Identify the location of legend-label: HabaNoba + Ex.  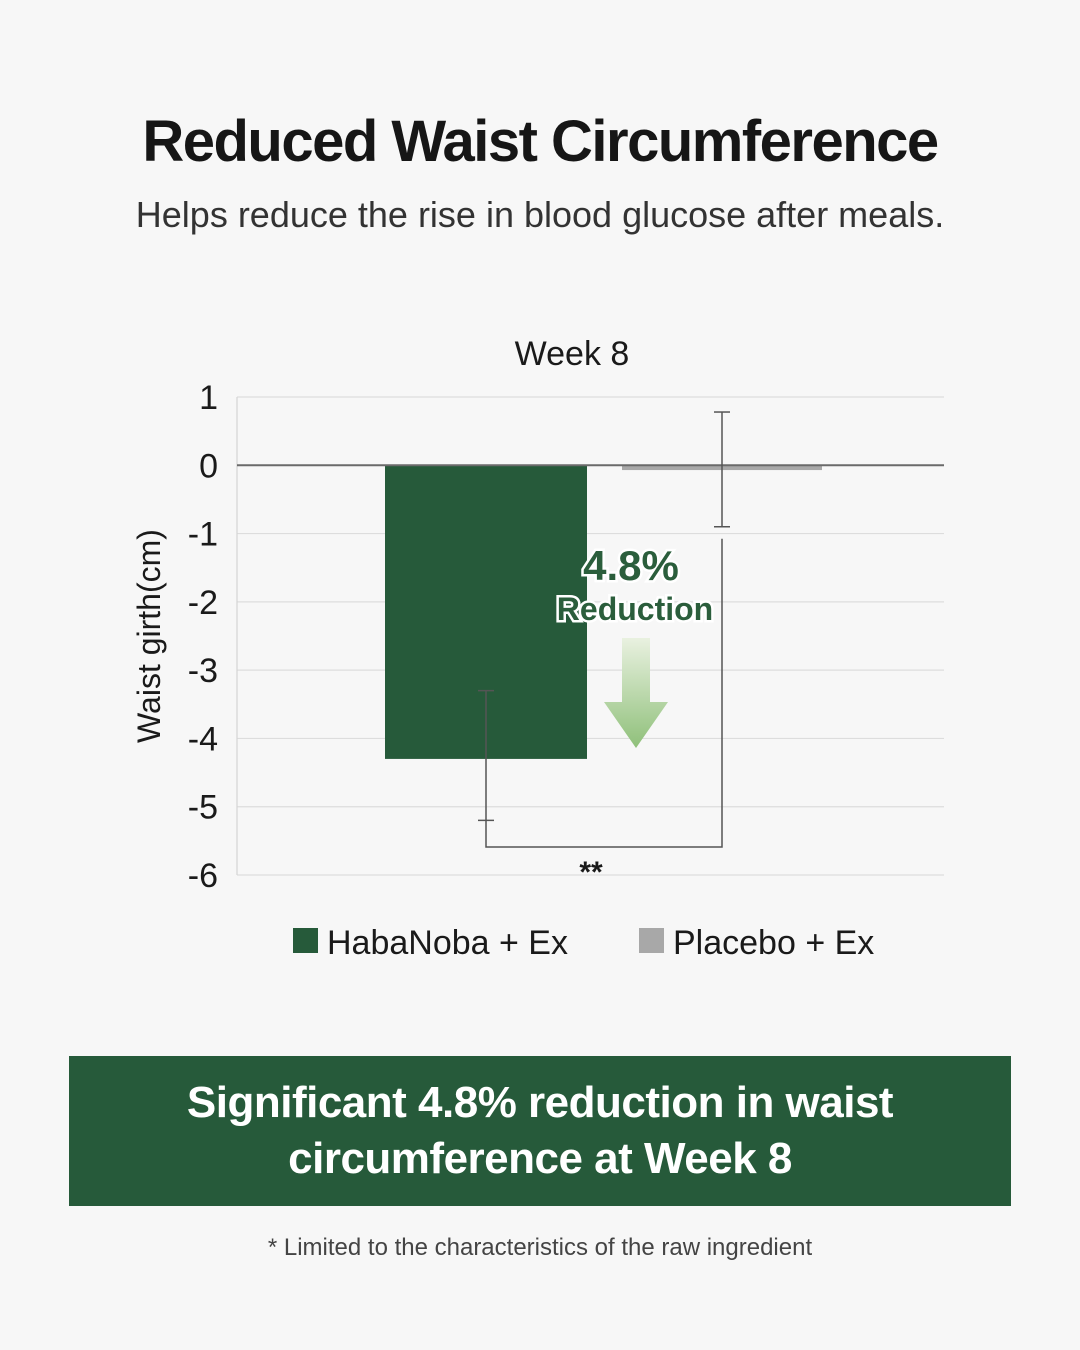
(447, 943).